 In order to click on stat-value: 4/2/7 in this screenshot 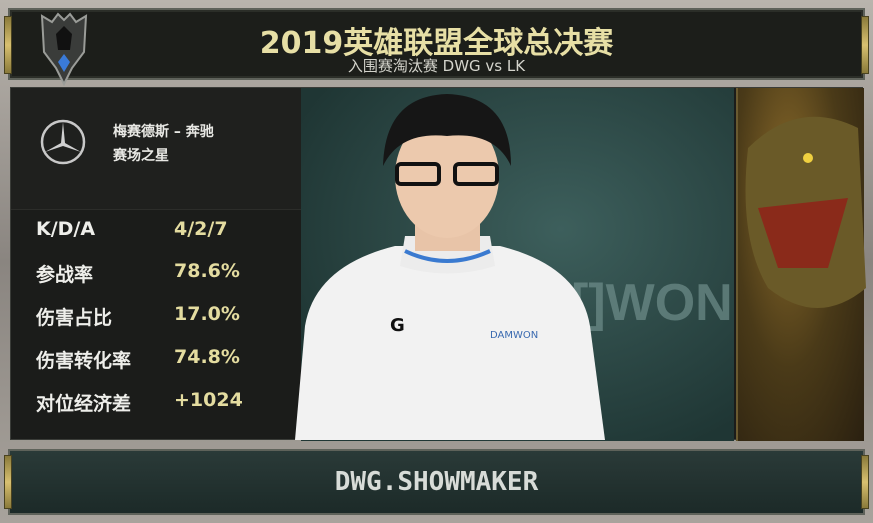, I will do `click(201, 229)`.